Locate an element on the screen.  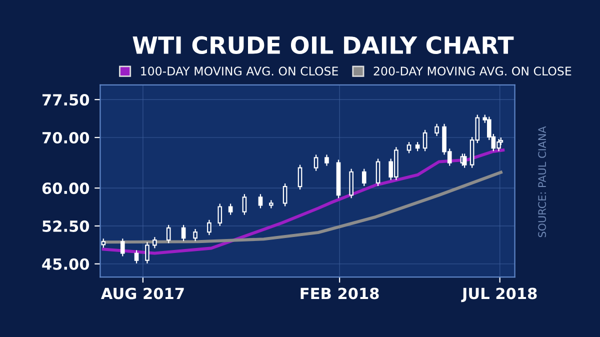
legend-label: 200-DAY MOVING AVG. ON CLOSE is located at coordinates (473, 71).